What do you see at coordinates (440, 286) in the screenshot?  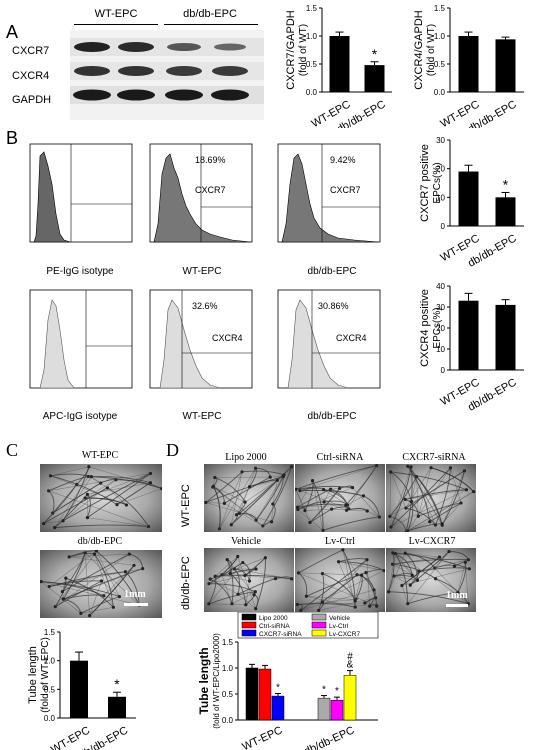 I see `y-tick-label: 40` at bounding box center [440, 286].